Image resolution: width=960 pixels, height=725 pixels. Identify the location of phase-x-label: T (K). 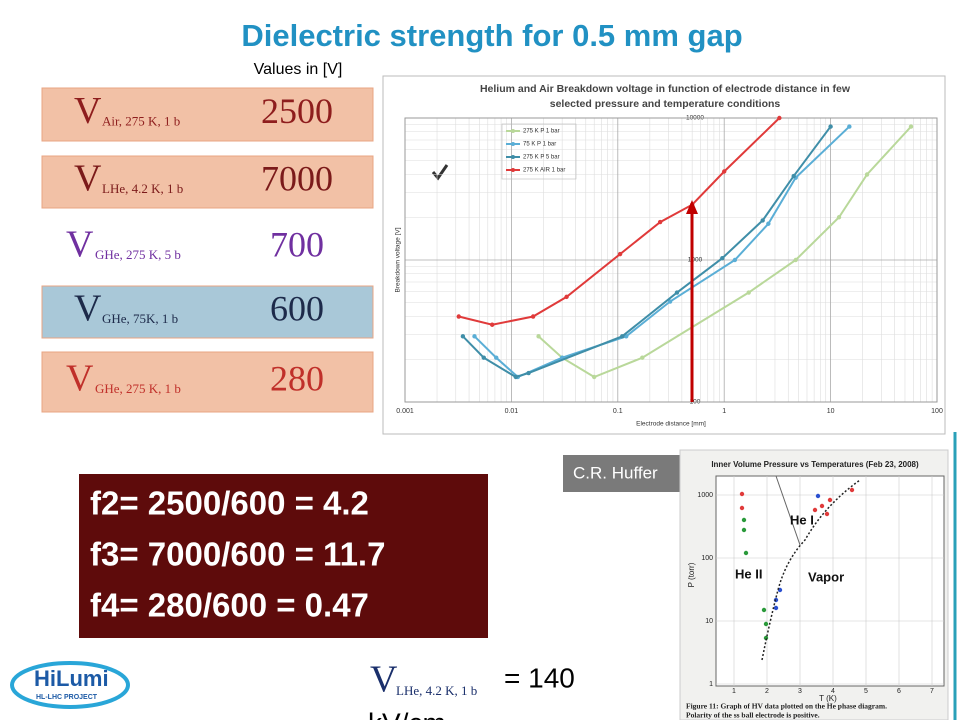
(828, 698).